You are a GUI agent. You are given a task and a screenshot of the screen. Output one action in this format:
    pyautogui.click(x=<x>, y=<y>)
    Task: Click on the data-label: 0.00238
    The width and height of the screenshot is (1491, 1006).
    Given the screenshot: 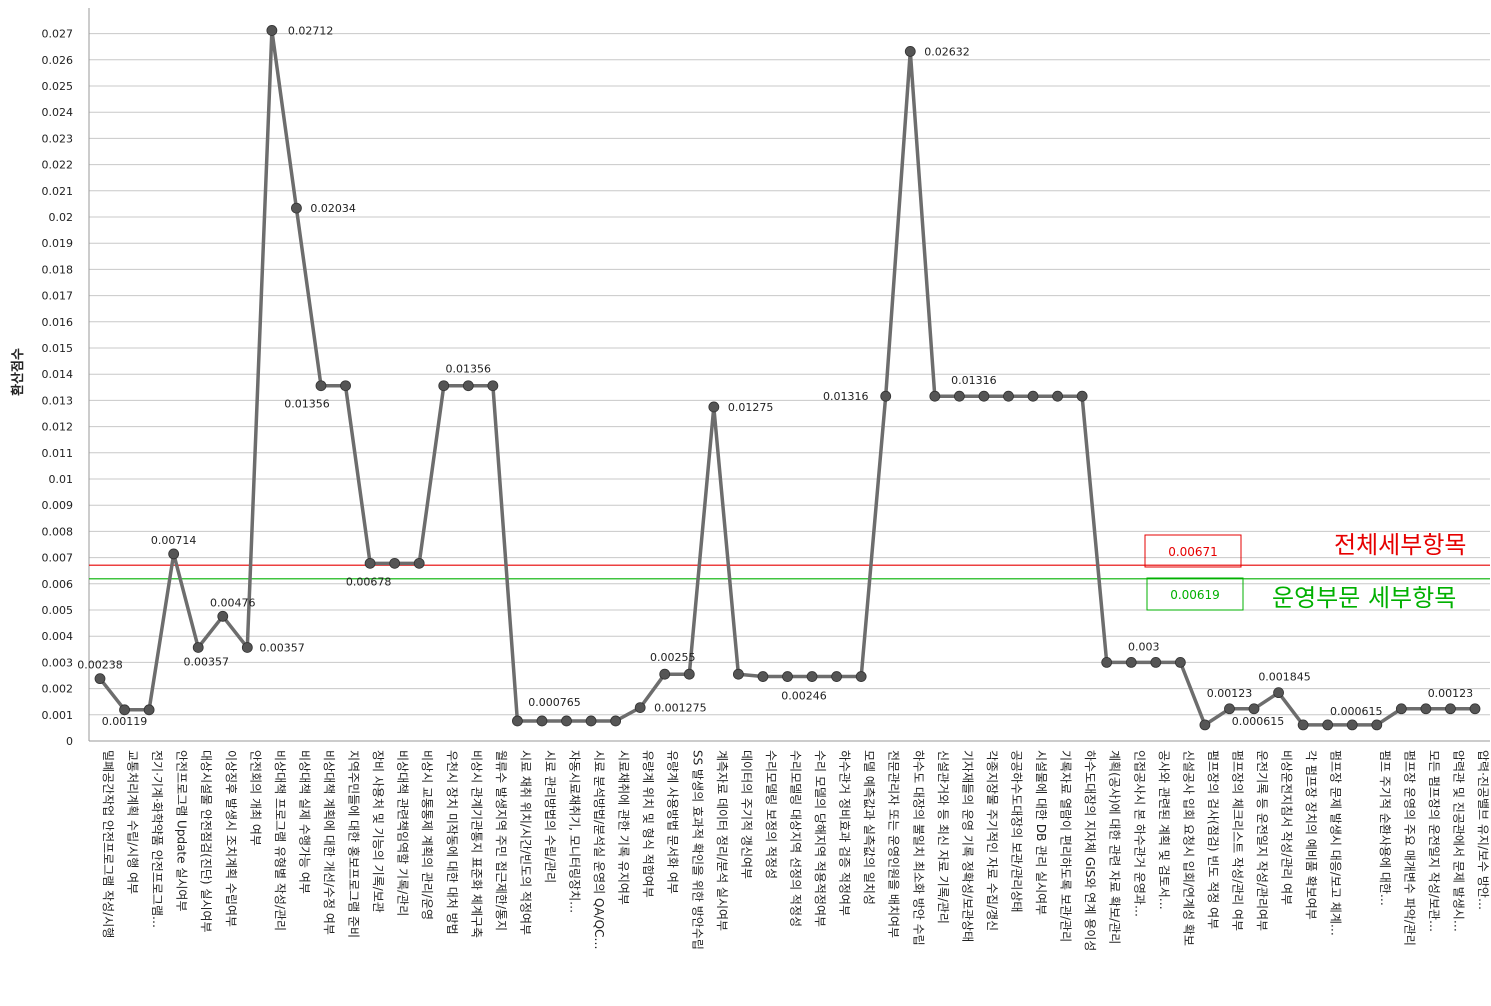 What is the action you would take?
    pyautogui.click(x=100, y=665)
    